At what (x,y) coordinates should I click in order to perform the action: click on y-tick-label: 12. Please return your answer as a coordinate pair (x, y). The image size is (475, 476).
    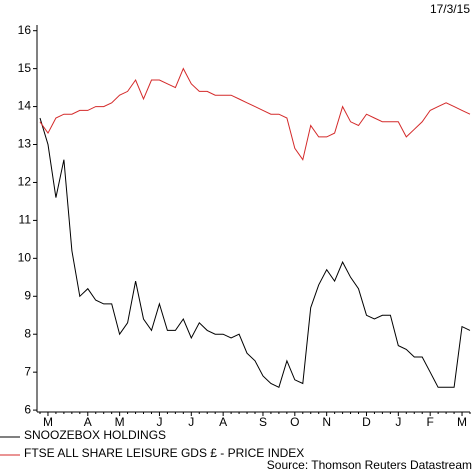
    Looking at the image, I should click on (25, 182).